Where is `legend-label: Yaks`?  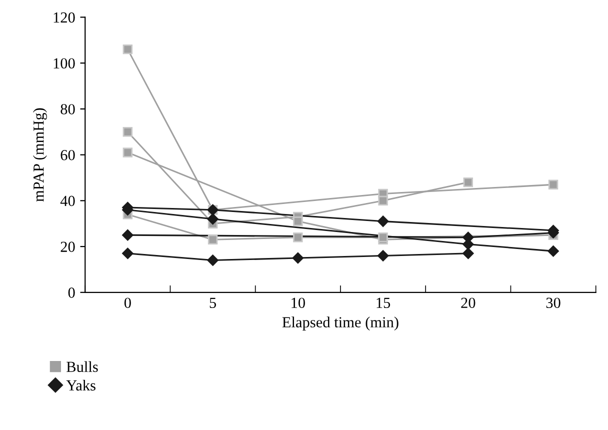
legend-label: Yaks is located at coordinates (81, 385).